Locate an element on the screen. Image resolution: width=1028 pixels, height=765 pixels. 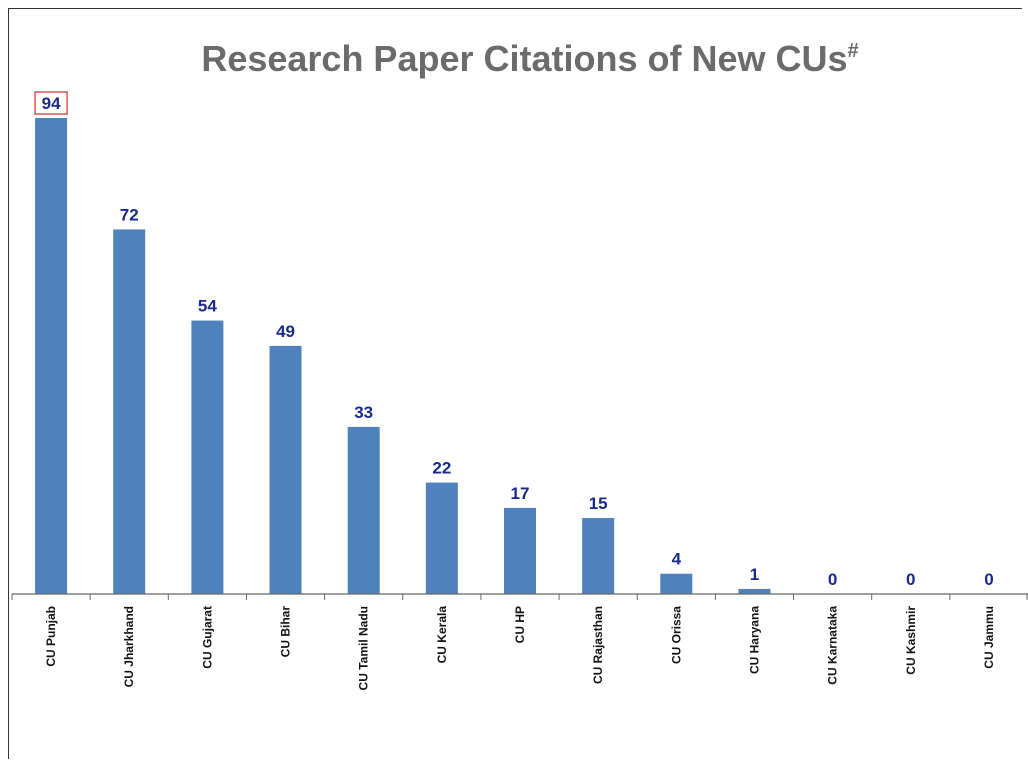
category-label: CU Gujarat is located at coordinates (207, 637).